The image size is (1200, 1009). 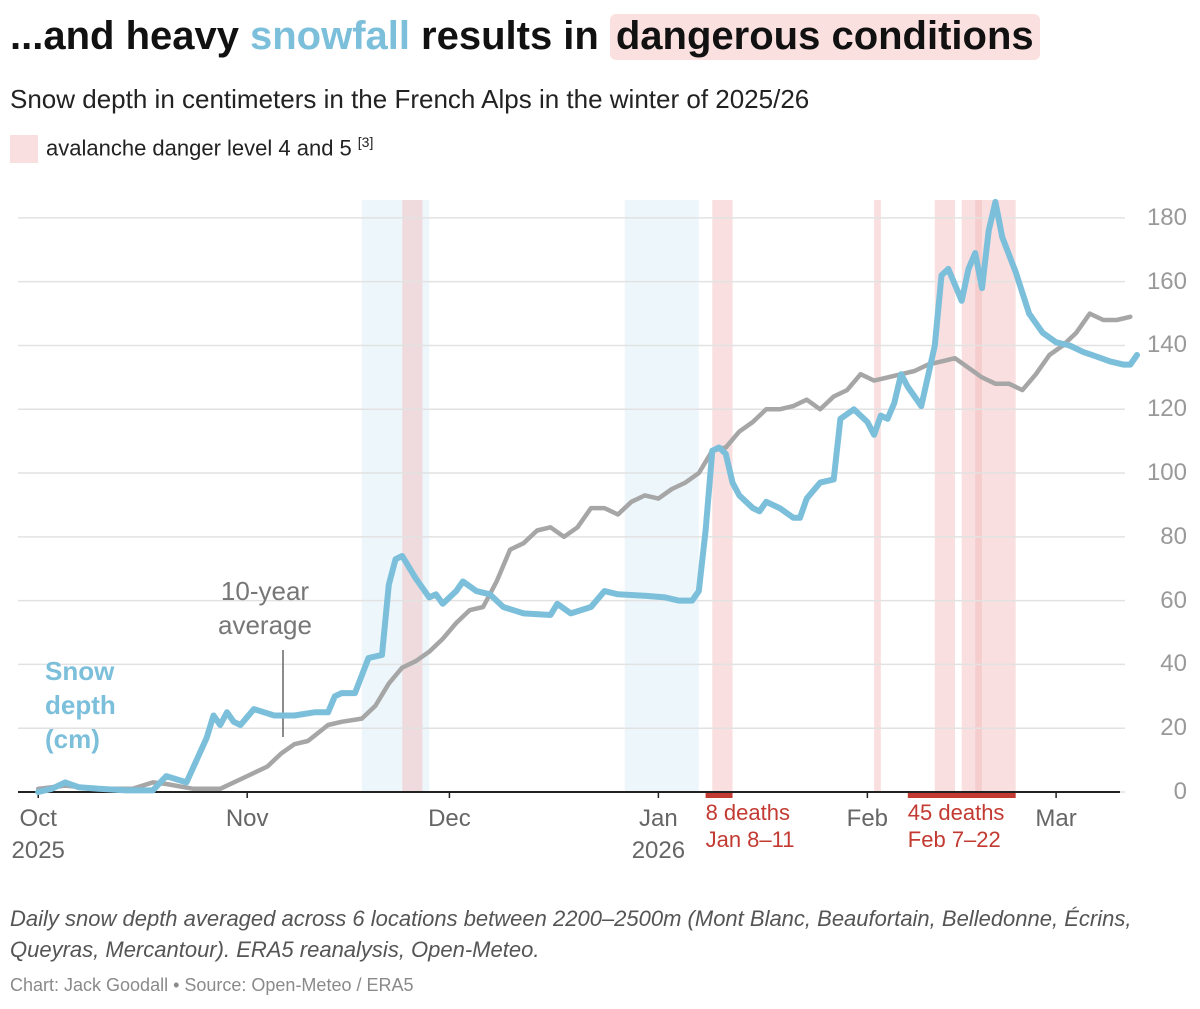 I want to click on title-highlight: snowfall, so click(x=330, y=36).